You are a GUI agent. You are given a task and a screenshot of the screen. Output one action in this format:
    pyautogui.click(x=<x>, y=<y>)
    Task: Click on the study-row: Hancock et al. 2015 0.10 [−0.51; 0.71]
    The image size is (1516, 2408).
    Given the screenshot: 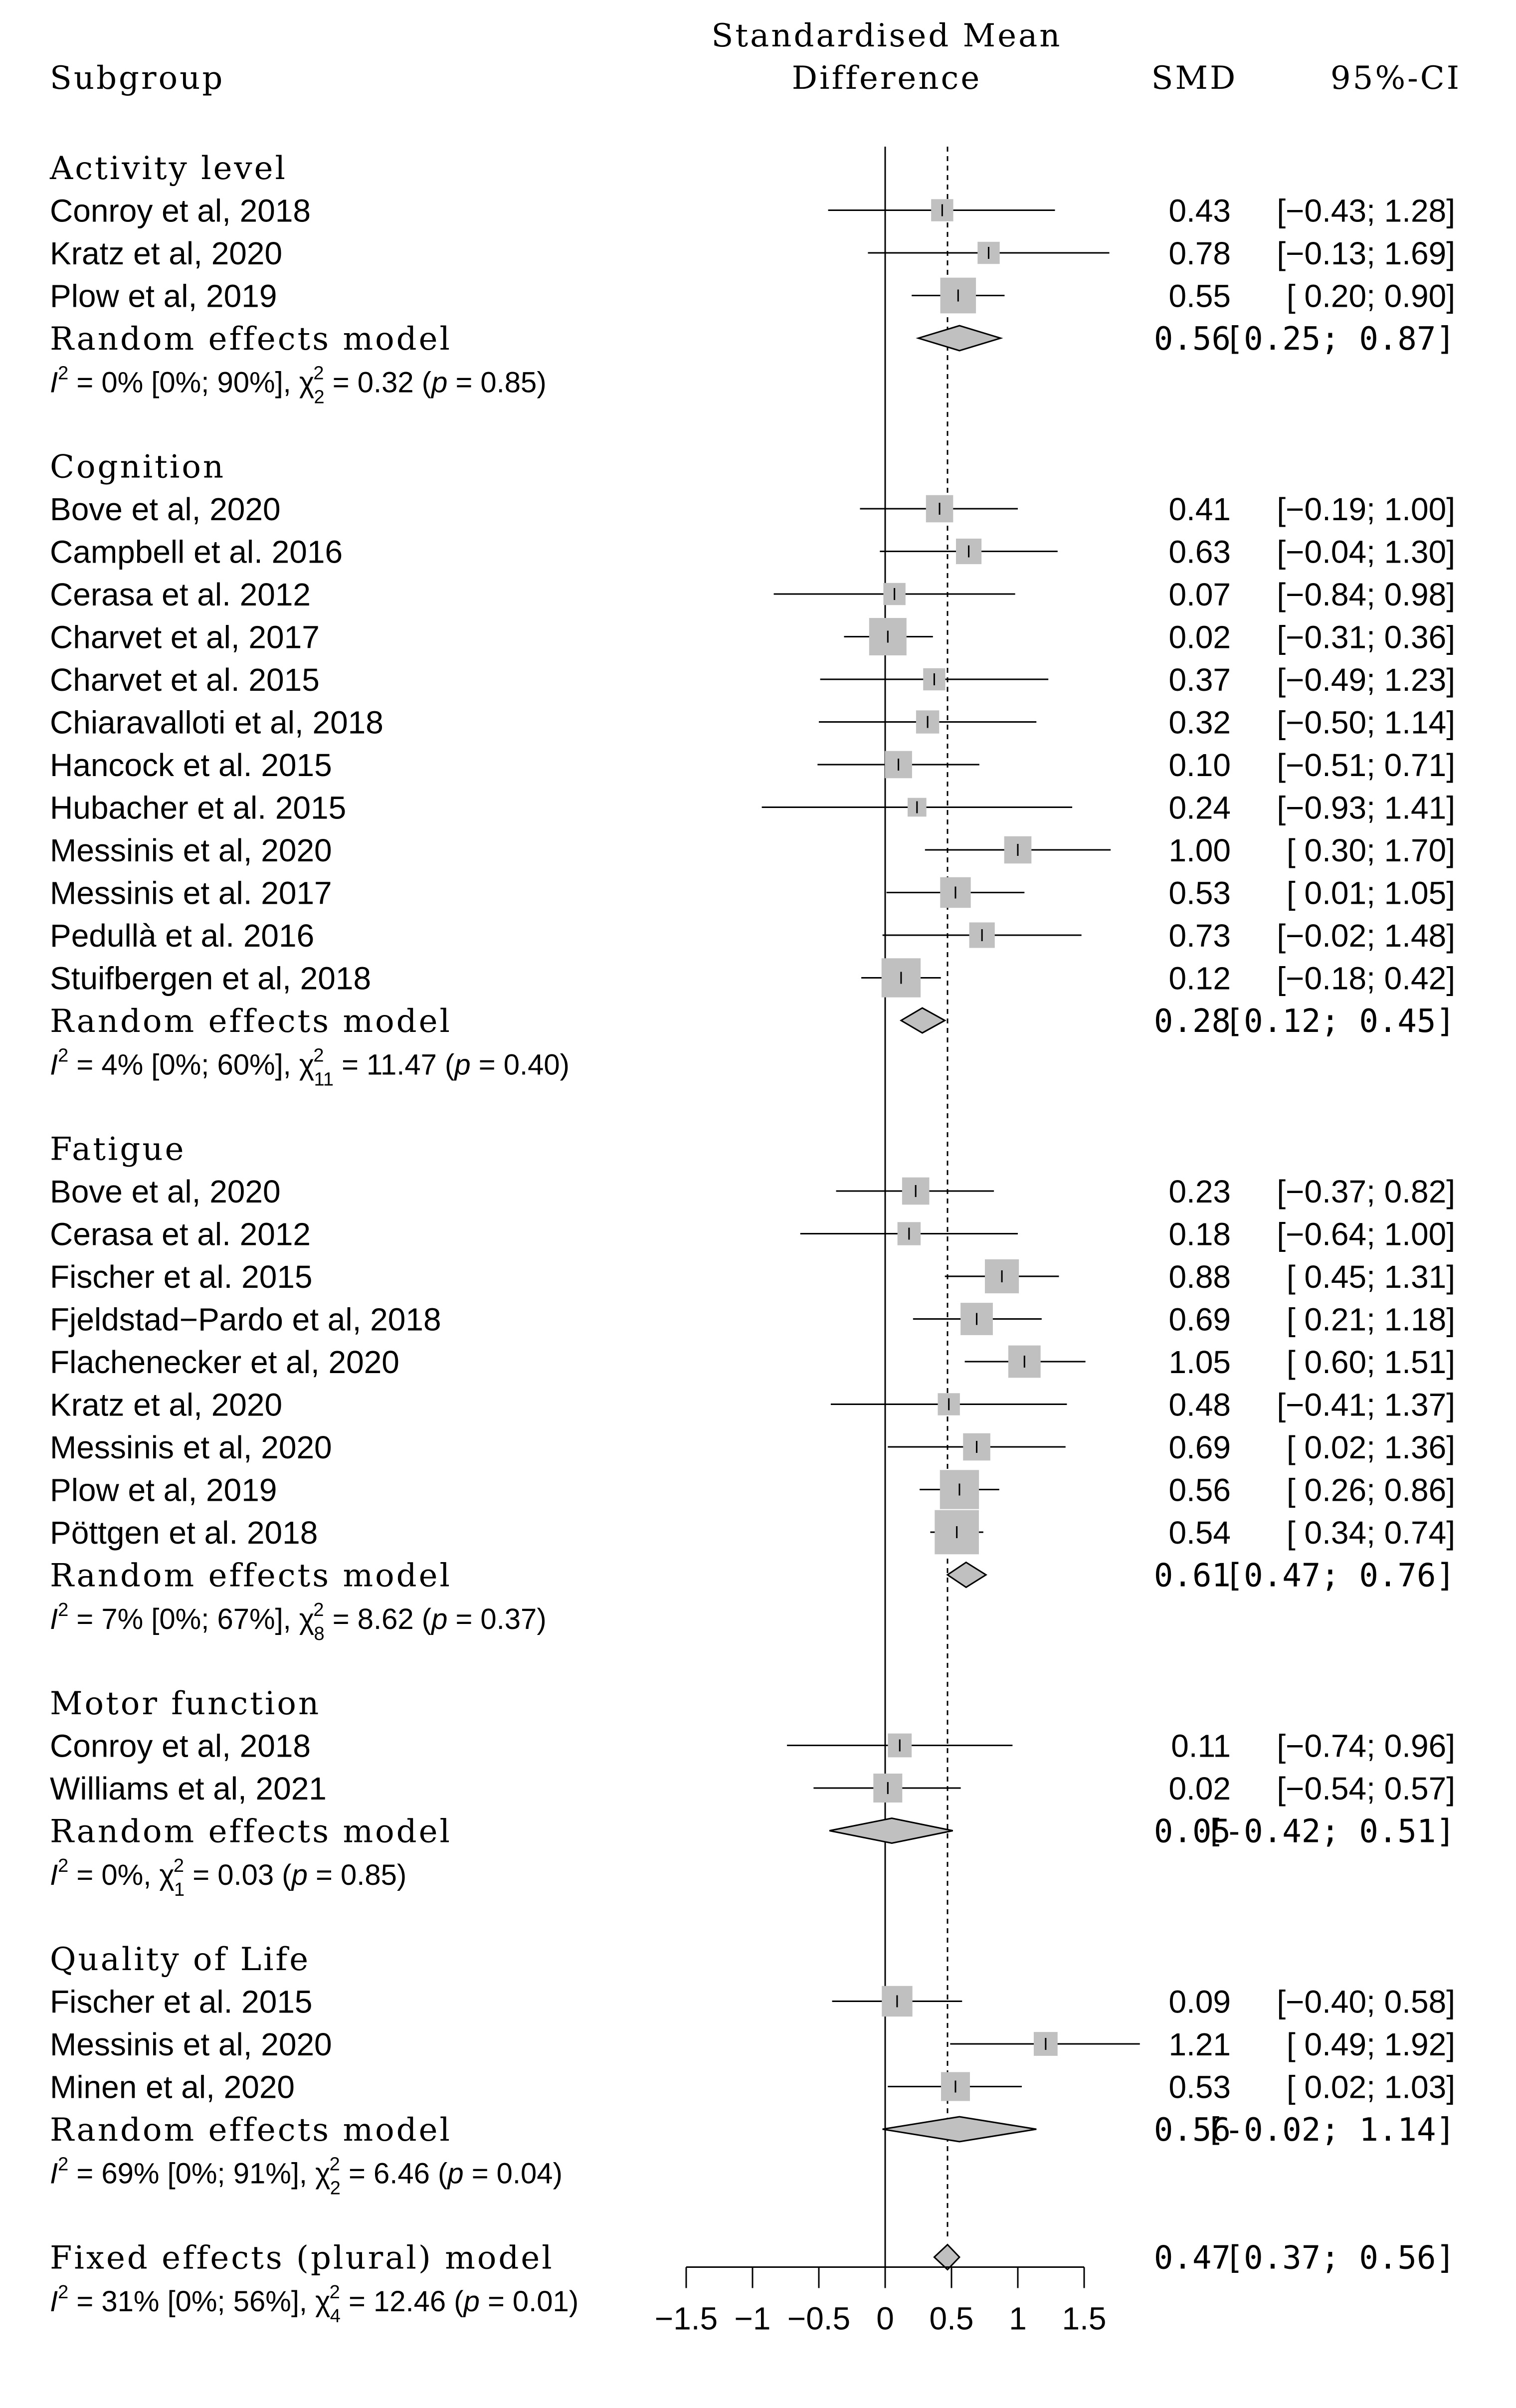 What is the action you would take?
    pyautogui.click(x=752, y=765)
    